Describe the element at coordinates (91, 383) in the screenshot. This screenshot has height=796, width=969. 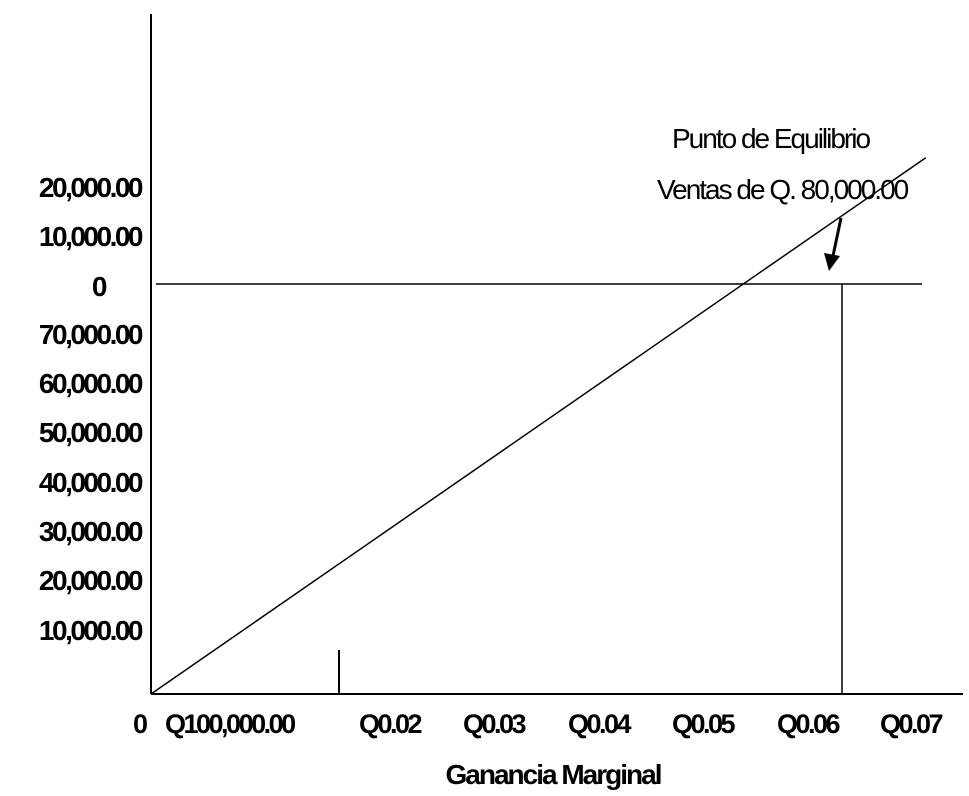
I see `y-tick-label: 60,000.00` at that location.